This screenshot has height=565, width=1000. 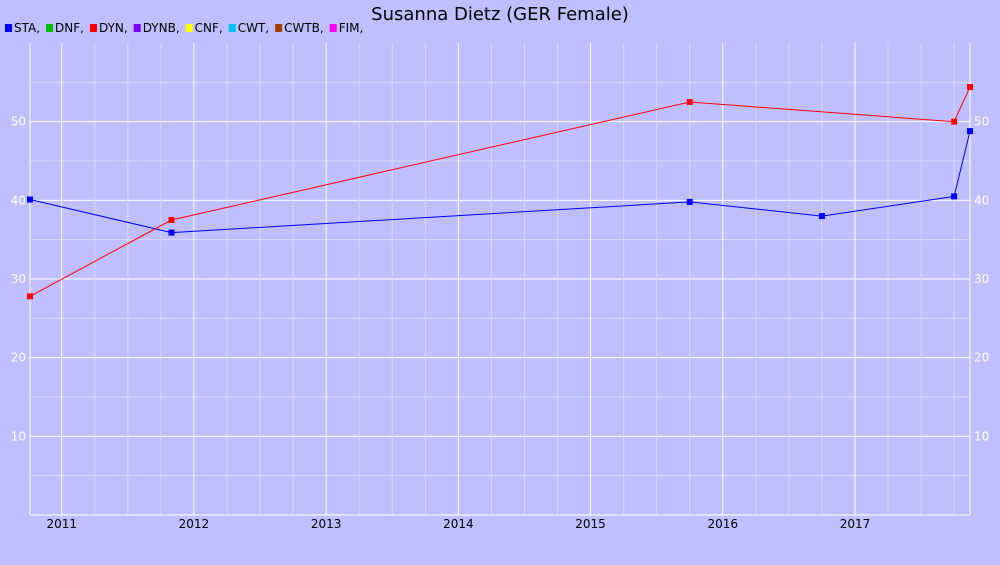 I want to click on legend: STA, DNF, DYN, DYNB, CNF, CWT, CWTB, FIM,, so click(x=184, y=28).